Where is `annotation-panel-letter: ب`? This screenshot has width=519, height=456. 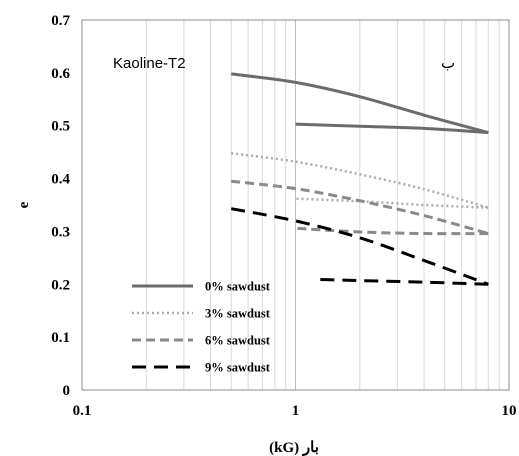
annotation-panel-letter: ب is located at coordinates (448, 63).